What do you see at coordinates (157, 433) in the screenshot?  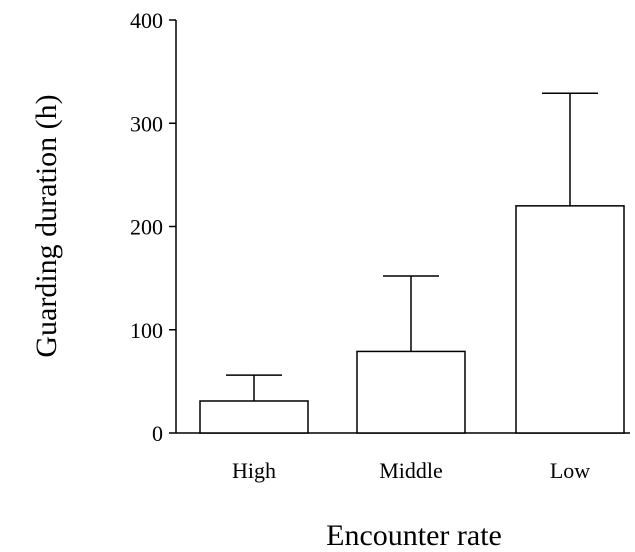 I see `y-tick-label: 0` at bounding box center [157, 433].